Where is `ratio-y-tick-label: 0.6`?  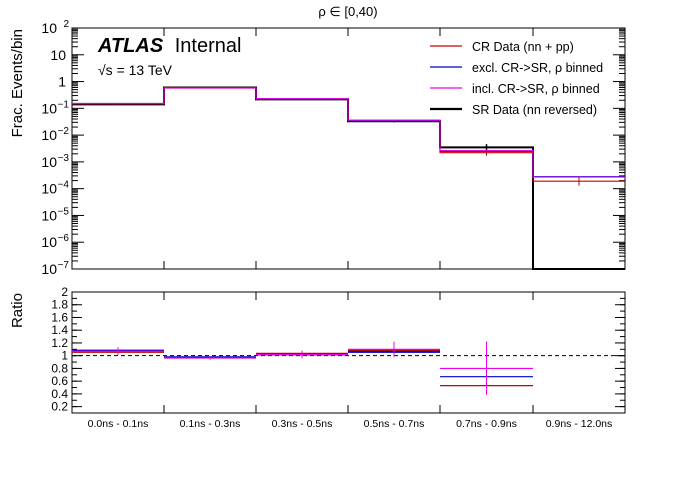 ratio-y-tick-label: 0.6 is located at coordinates (59, 381).